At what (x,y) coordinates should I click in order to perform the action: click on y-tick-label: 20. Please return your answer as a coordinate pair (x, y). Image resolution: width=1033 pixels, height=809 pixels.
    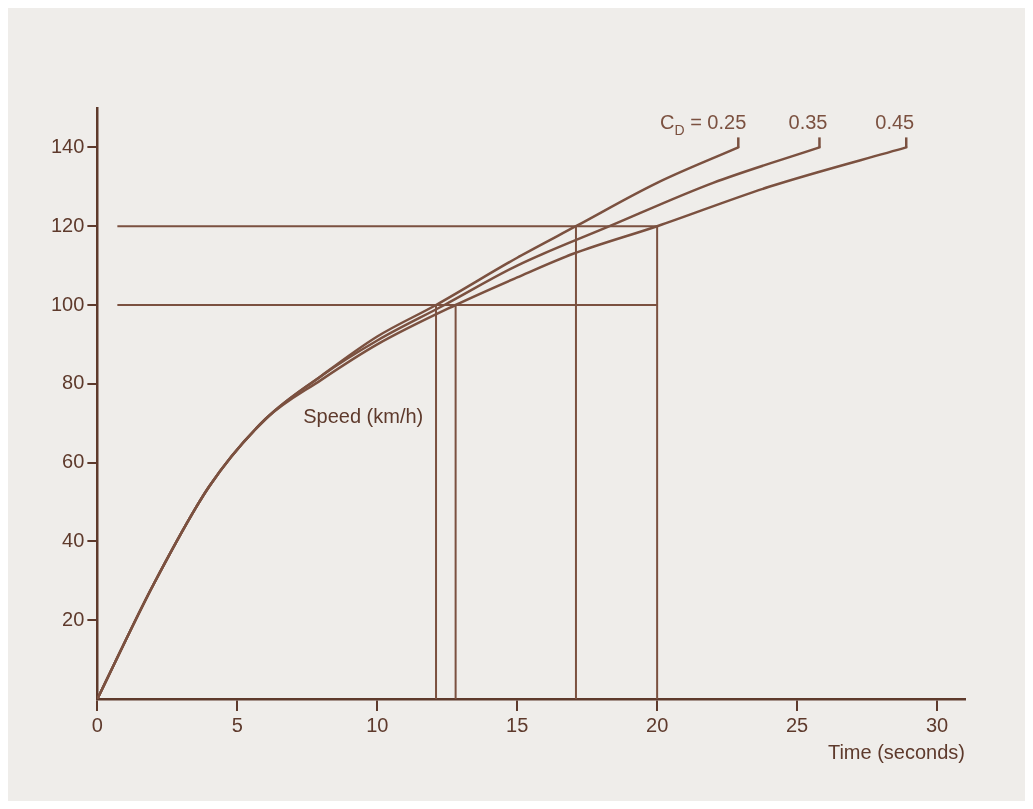
    Looking at the image, I should click on (73, 618).